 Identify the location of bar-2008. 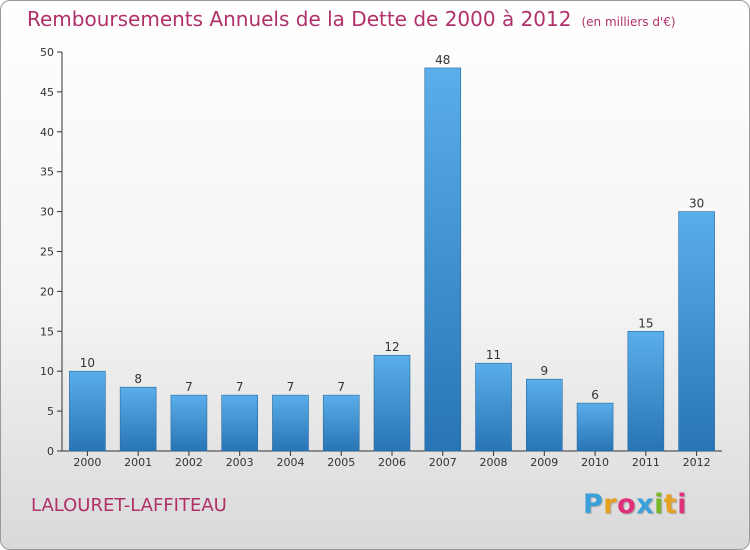
(493, 407).